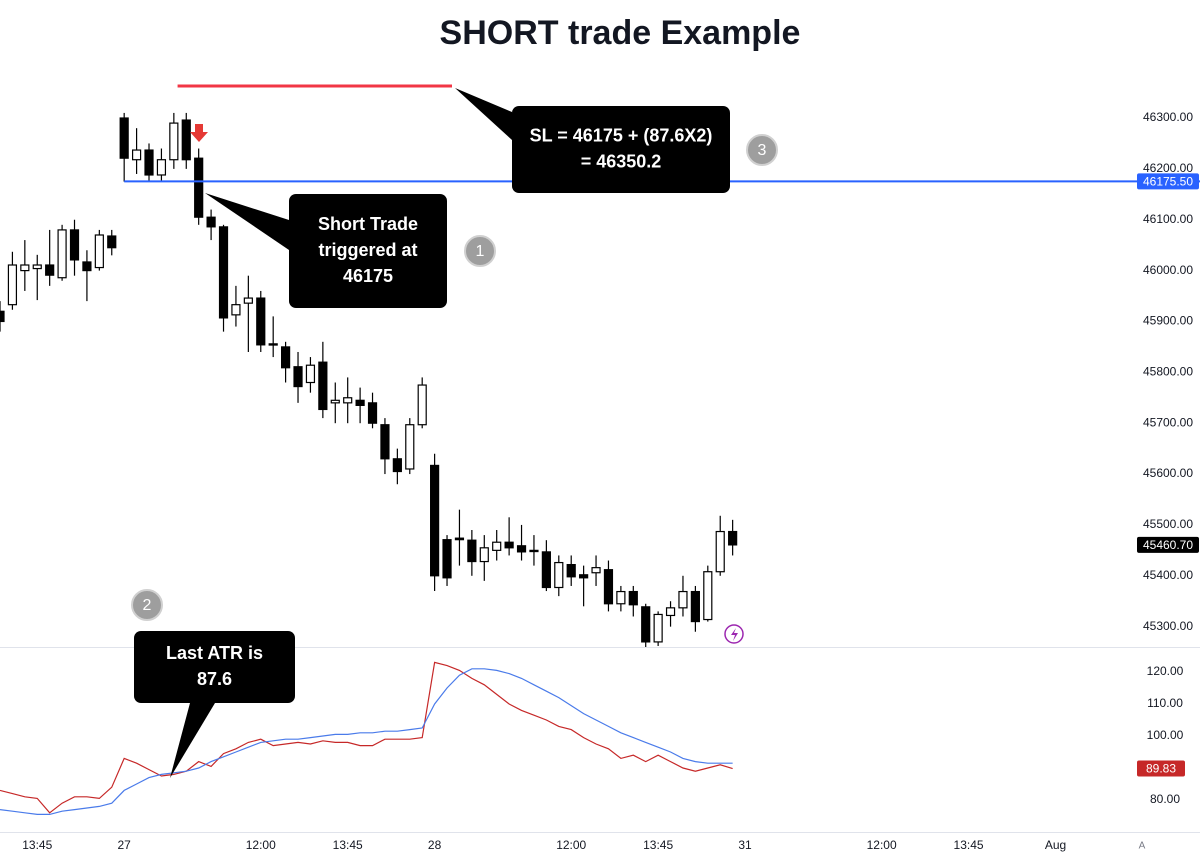 Image resolution: width=1200 pixels, height=858 pixels. Describe the element at coordinates (1168, 524) in the screenshot. I see `y-tick-label: 45500.00` at that location.